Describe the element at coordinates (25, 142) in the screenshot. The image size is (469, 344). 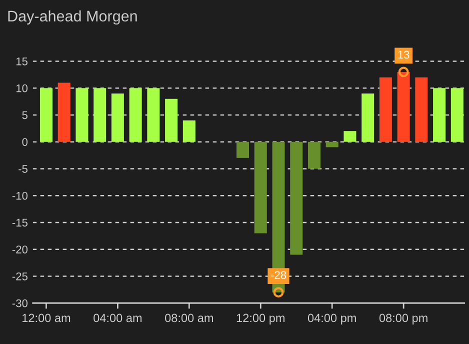
I see `y-tick-label: 0` at that location.